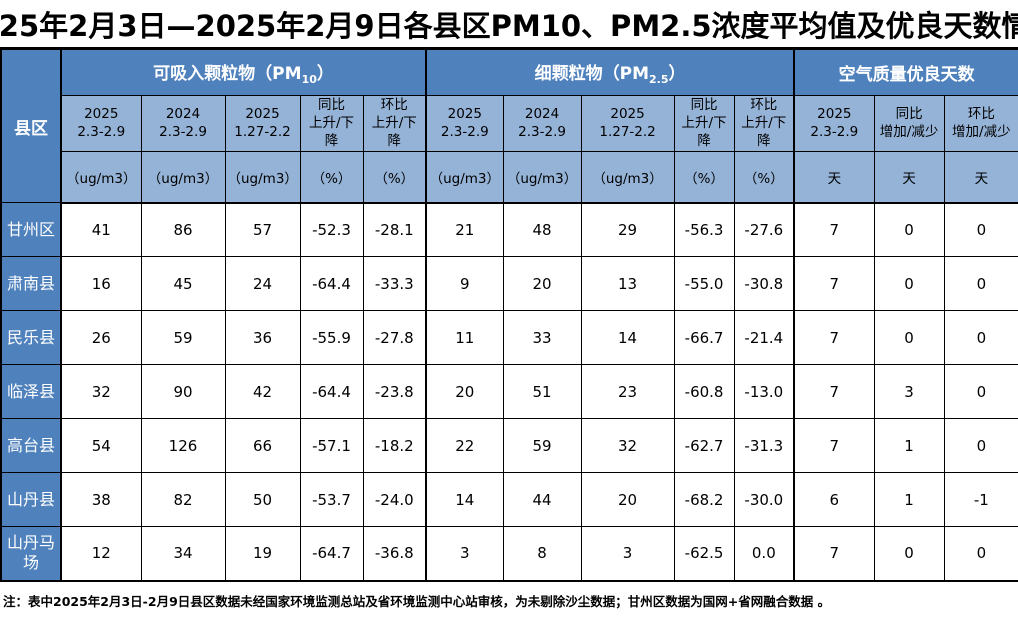 This screenshot has height=626, width=1018. I want to click on table-cell: 86, so click(183, 230).